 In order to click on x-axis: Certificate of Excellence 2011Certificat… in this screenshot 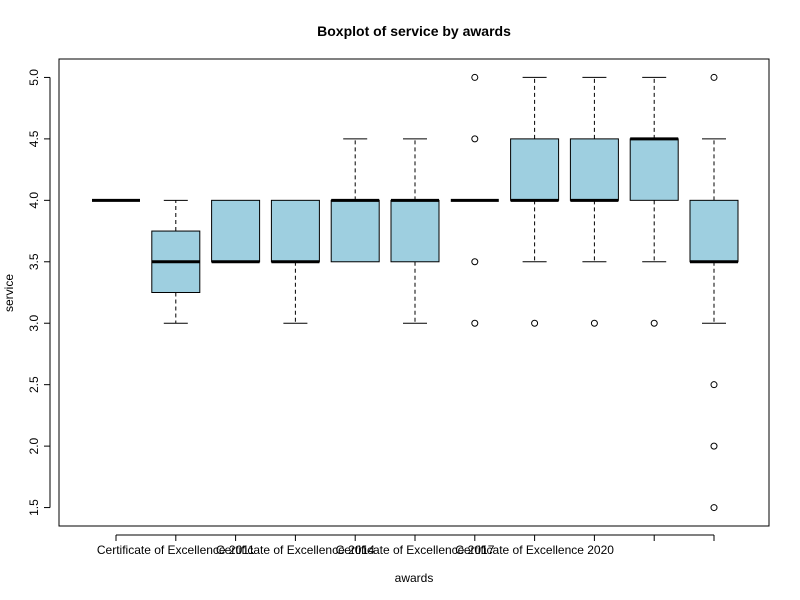, I will do `click(406, 545)`.